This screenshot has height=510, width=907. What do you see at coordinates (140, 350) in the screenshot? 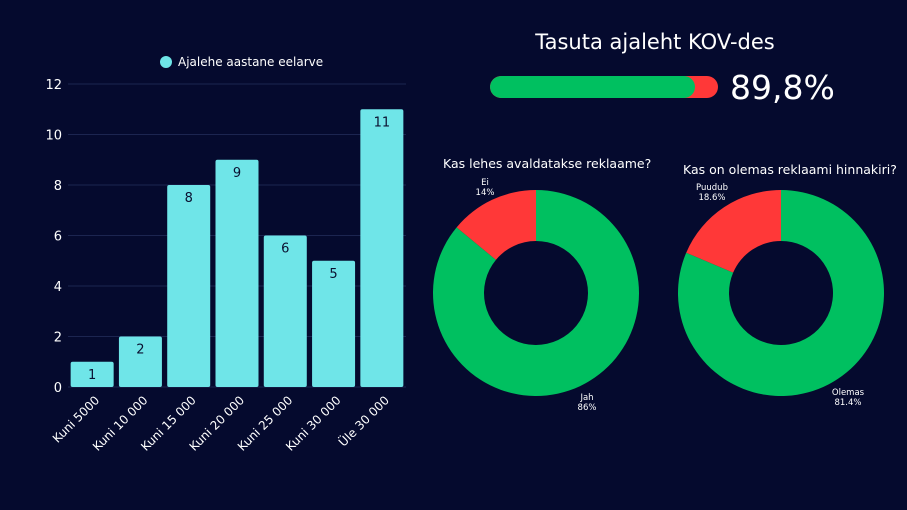
I see `bar-value-label: 2` at bounding box center [140, 350].